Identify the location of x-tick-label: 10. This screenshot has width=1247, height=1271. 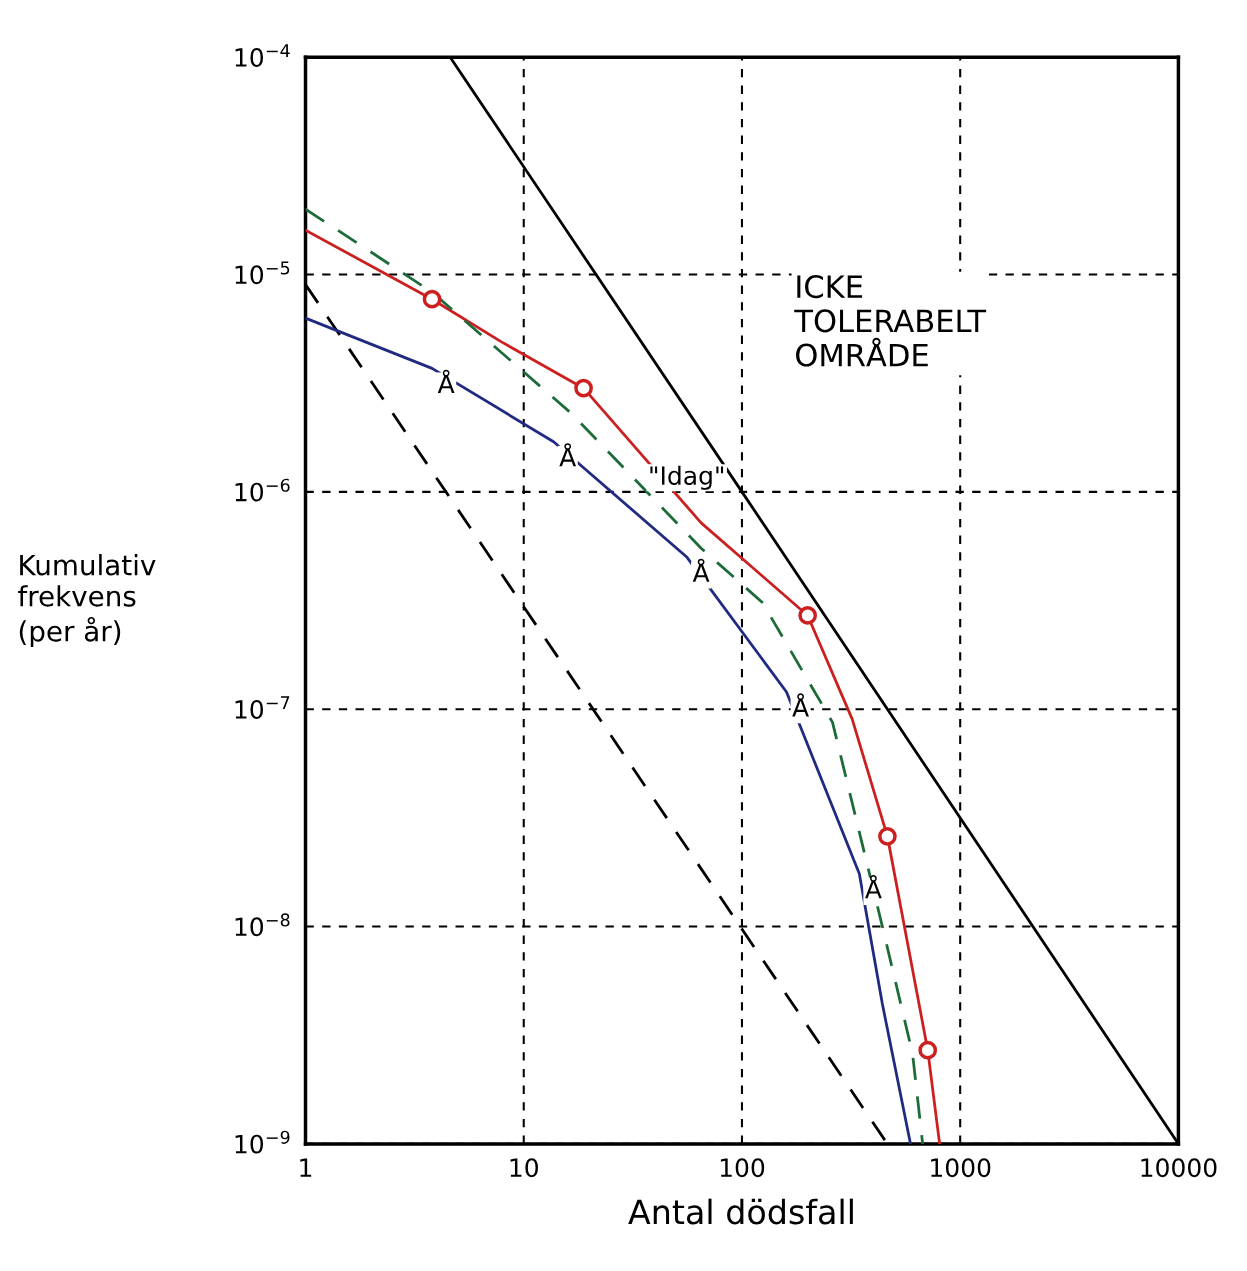
(524, 1168).